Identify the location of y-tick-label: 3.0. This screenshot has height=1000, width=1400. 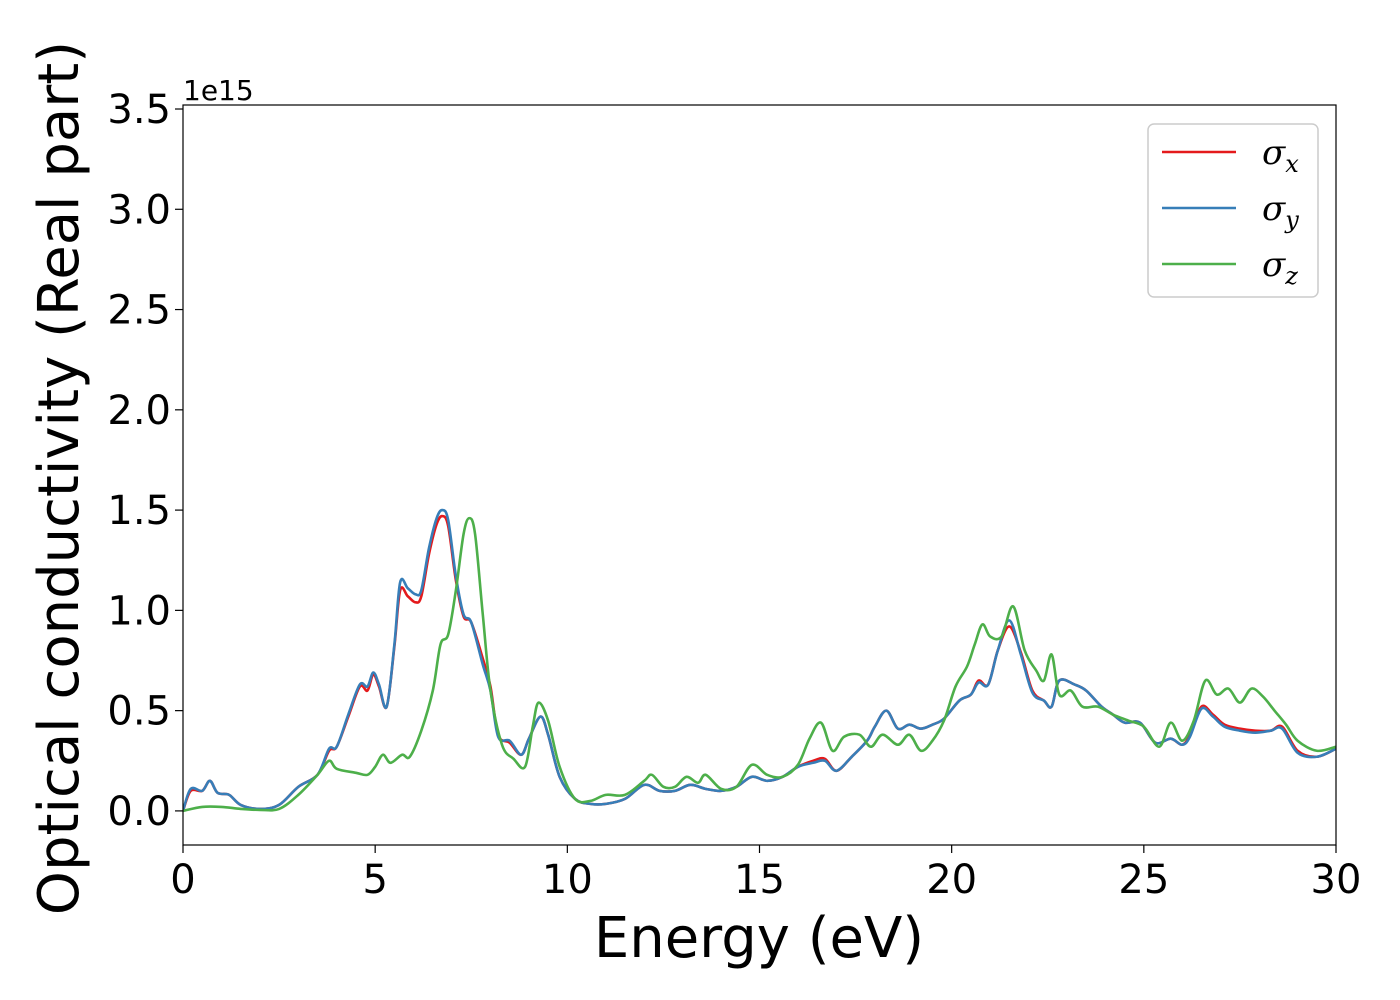
(139, 210).